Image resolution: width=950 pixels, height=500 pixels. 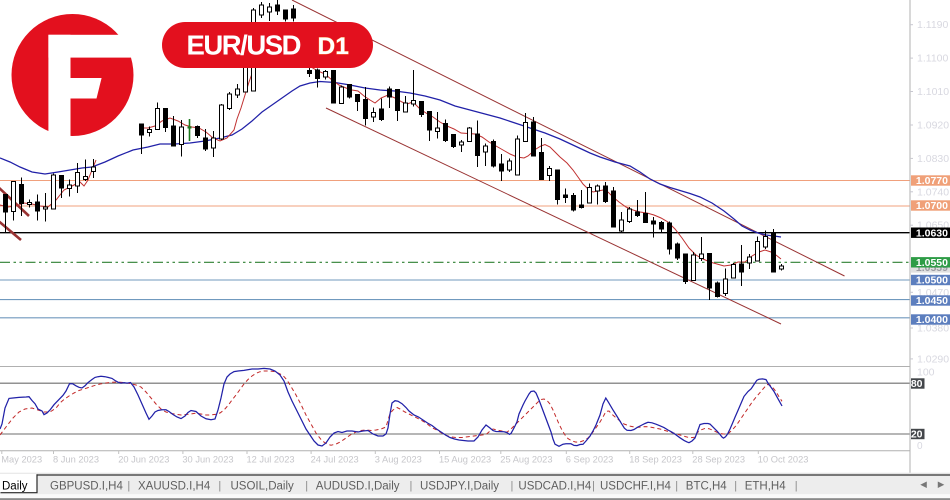 What do you see at coordinates (554, 487) in the screenshot?
I see `svg-text: USDCAD.I,H4` at bounding box center [554, 487].